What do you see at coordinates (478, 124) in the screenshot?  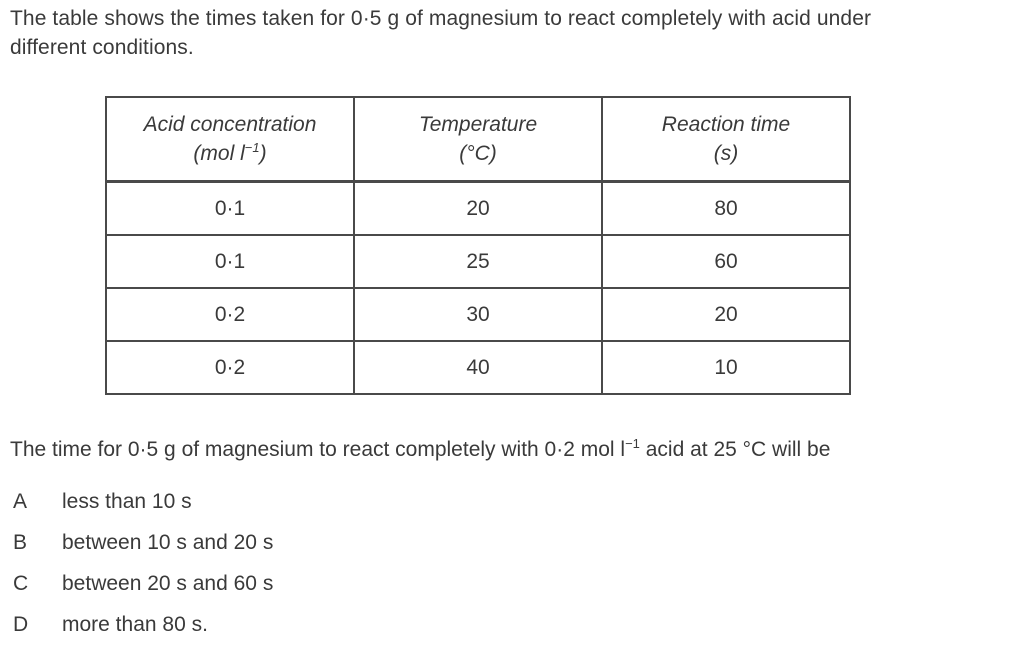 I see `header-temperature-label: Temperature` at bounding box center [478, 124].